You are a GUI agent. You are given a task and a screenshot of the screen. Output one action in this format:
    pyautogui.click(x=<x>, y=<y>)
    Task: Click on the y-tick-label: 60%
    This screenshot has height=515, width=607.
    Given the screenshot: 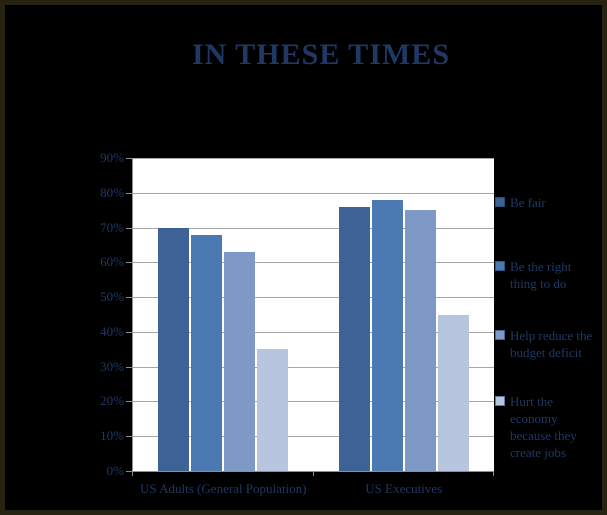 What is the action you would take?
    pyautogui.click(x=112, y=262)
    